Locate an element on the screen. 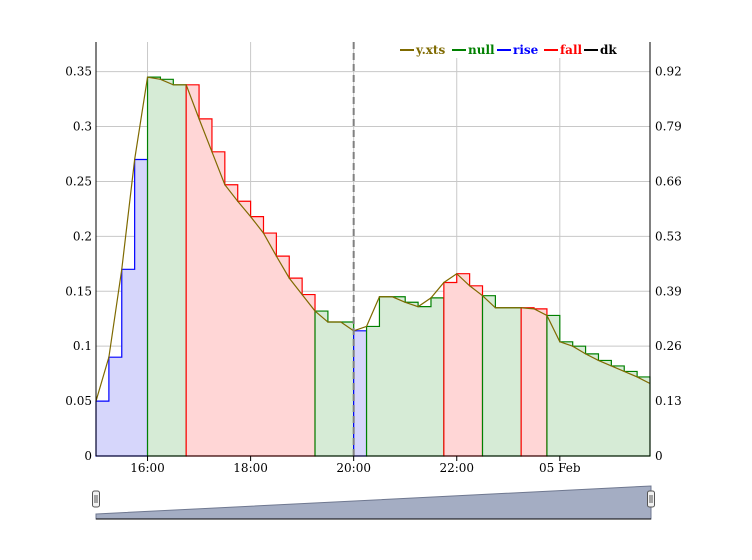 The height and width of the screenshot is (560, 752). y-axis-left-ticks: 0 0.05 0.1 0.15 0.2 0.25 0.3 0.35 is located at coordinates (78, 264).